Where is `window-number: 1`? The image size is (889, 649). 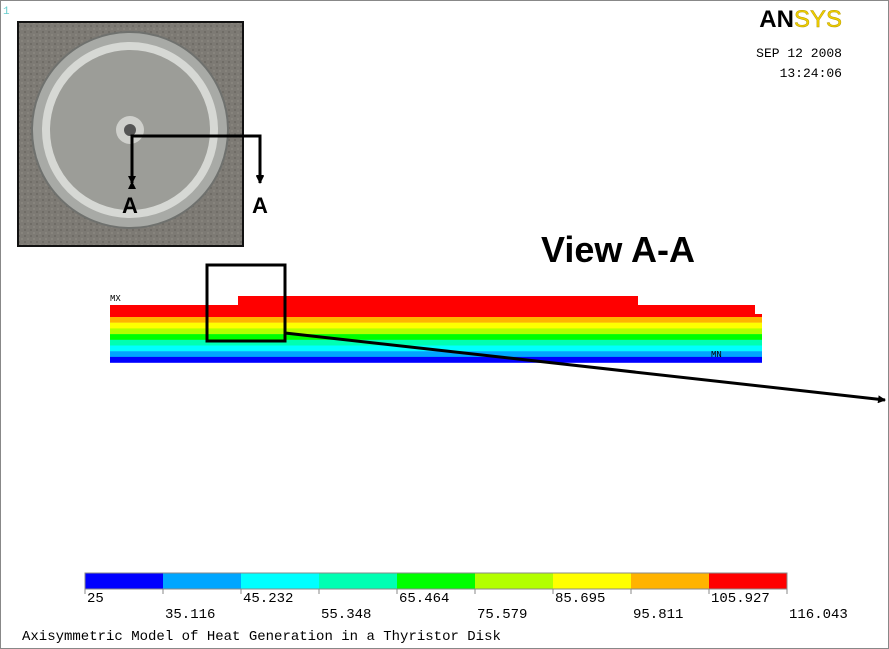
window-number: 1 is located at coordinates (6, 12).